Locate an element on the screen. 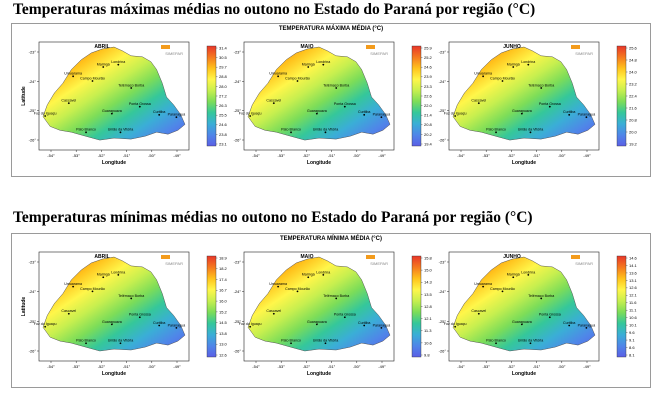 The height and width of the screenshot is (411, 663). legend-value: 25.9 is located at coordinates (428, 47).